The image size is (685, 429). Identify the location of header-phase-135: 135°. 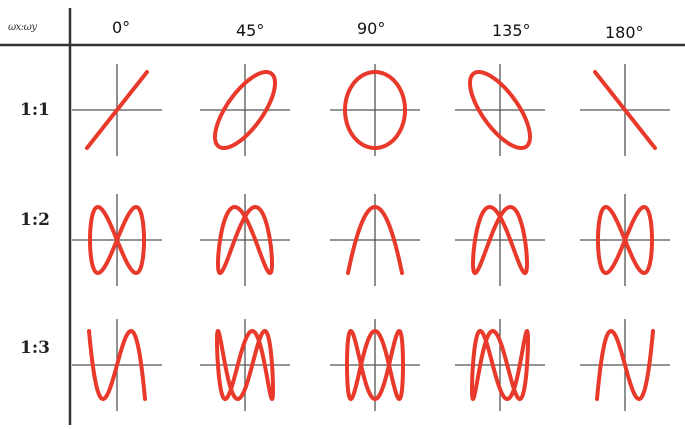
(511, 30).